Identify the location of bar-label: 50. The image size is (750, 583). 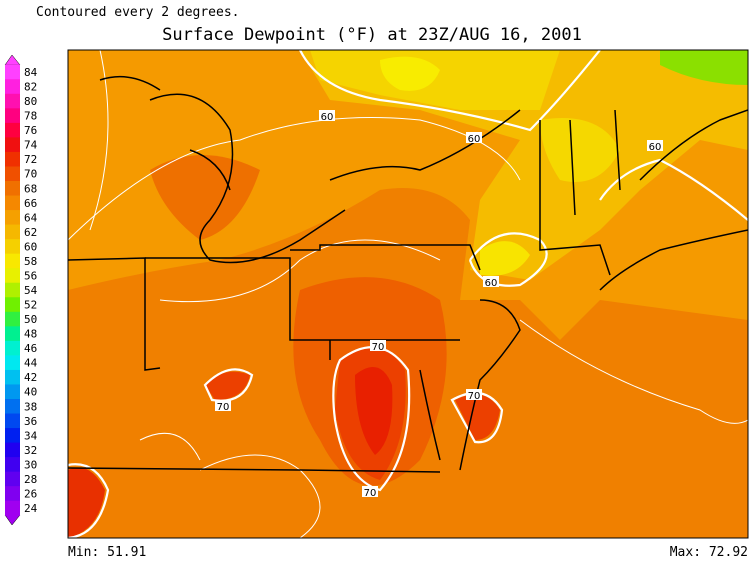
(30, 319).